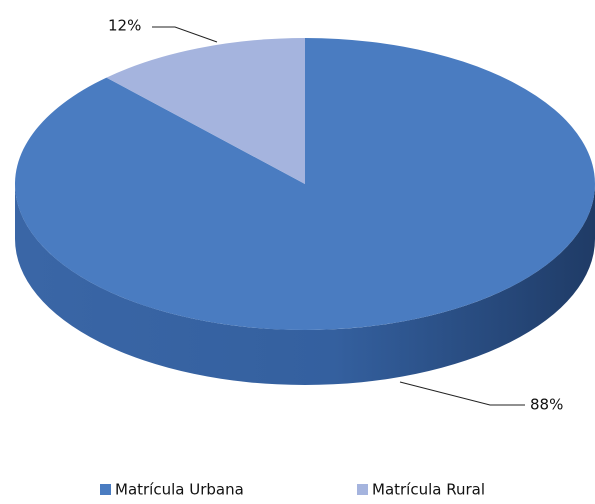 This screenshot has height=504, width=595. Describe the element at coordinates (179, 490) in the screenshot. I see `legend-label: Matrícula Urbana` at that location.